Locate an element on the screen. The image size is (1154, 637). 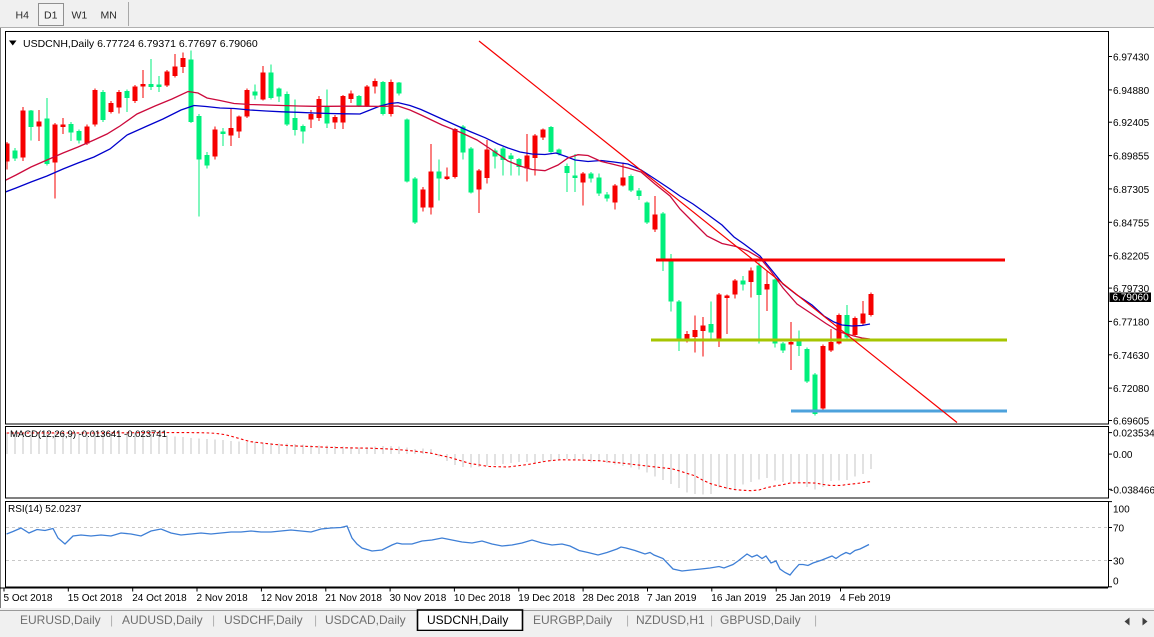
svg-text: 6.97430 is located at coordinates (1131, 58).